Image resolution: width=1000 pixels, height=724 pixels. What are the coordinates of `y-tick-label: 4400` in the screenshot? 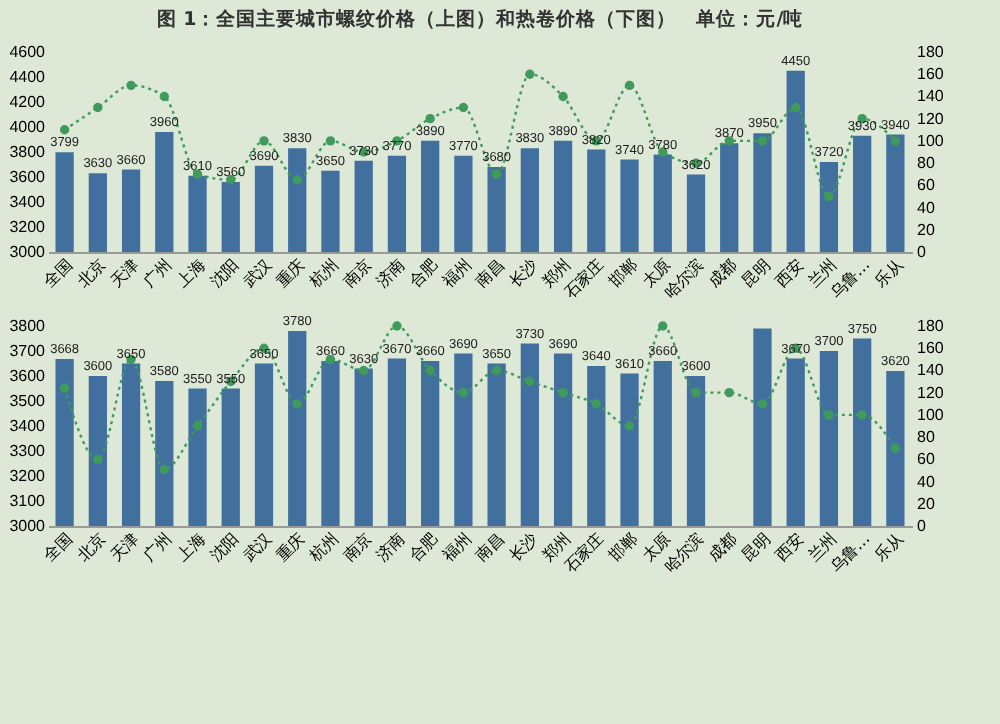 It's located at (28, 77).